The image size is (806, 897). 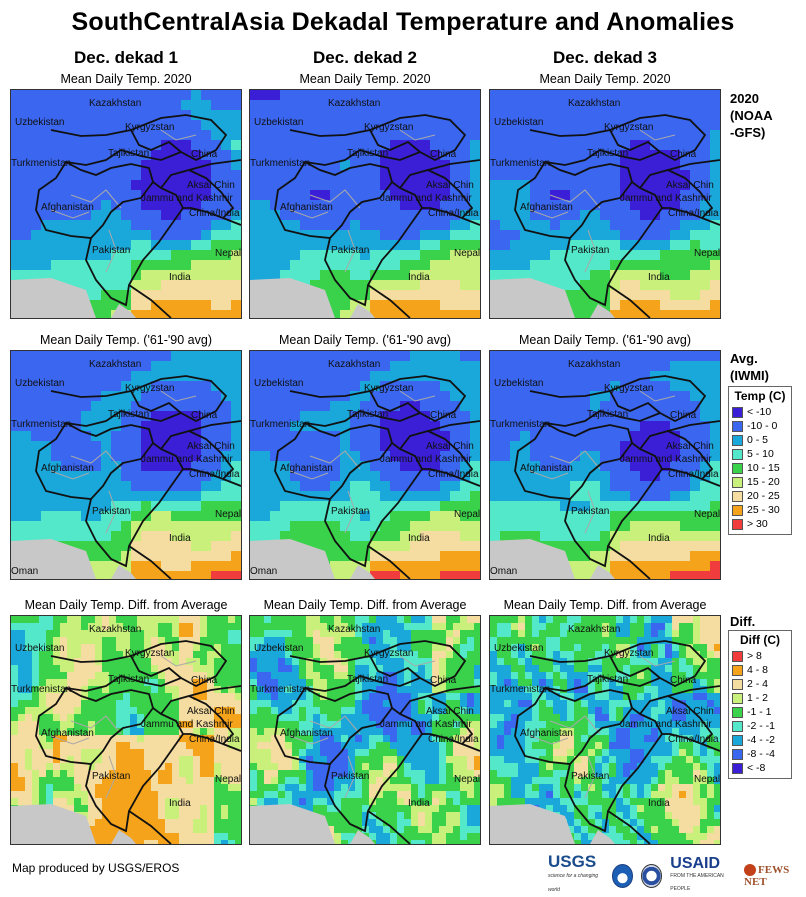 What do you see at coordinates (39, 122) in the screenshot?
I see `map-label-uzbekistan: Uzbekistan` at bounding box center [39, 122].